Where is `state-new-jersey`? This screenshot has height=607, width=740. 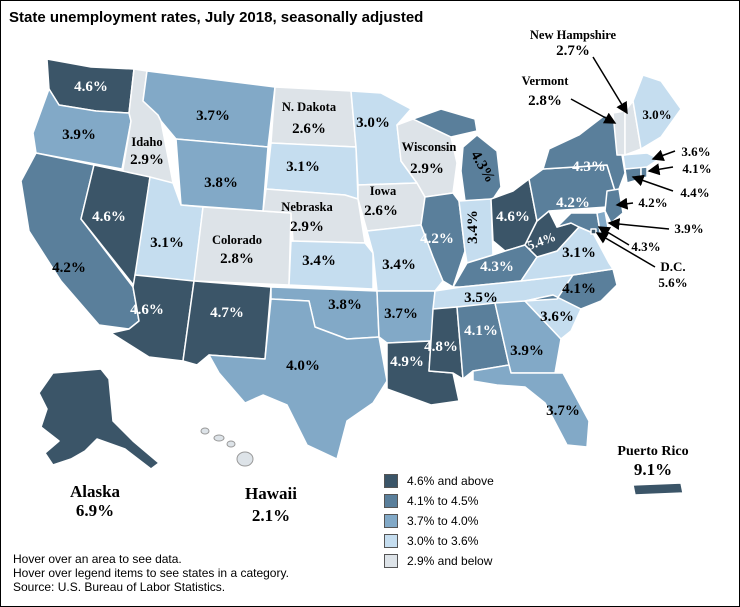 state-new-jersey is located at coordinates (614, 206).